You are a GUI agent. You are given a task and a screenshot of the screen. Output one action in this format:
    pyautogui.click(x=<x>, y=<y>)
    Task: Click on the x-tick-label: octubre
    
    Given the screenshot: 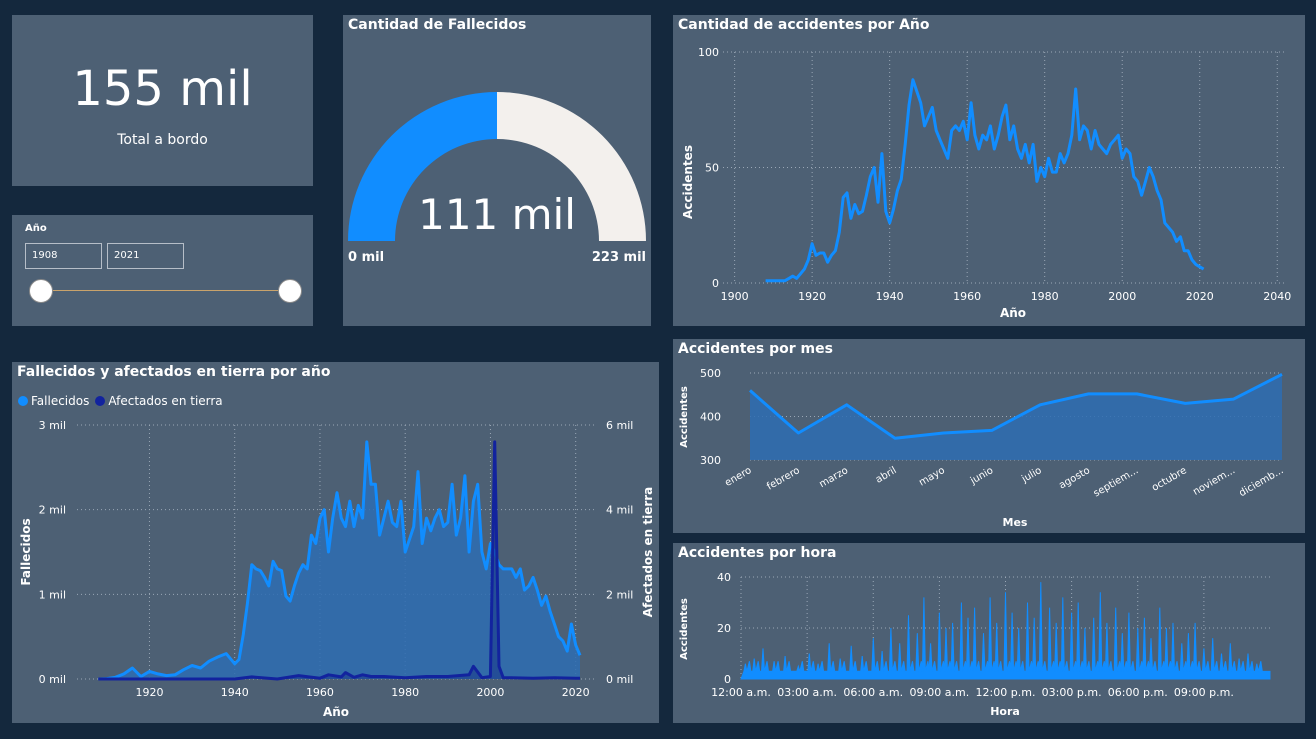 What is the action you would take?
    pyautogui.click(x=1169, y=479)
    